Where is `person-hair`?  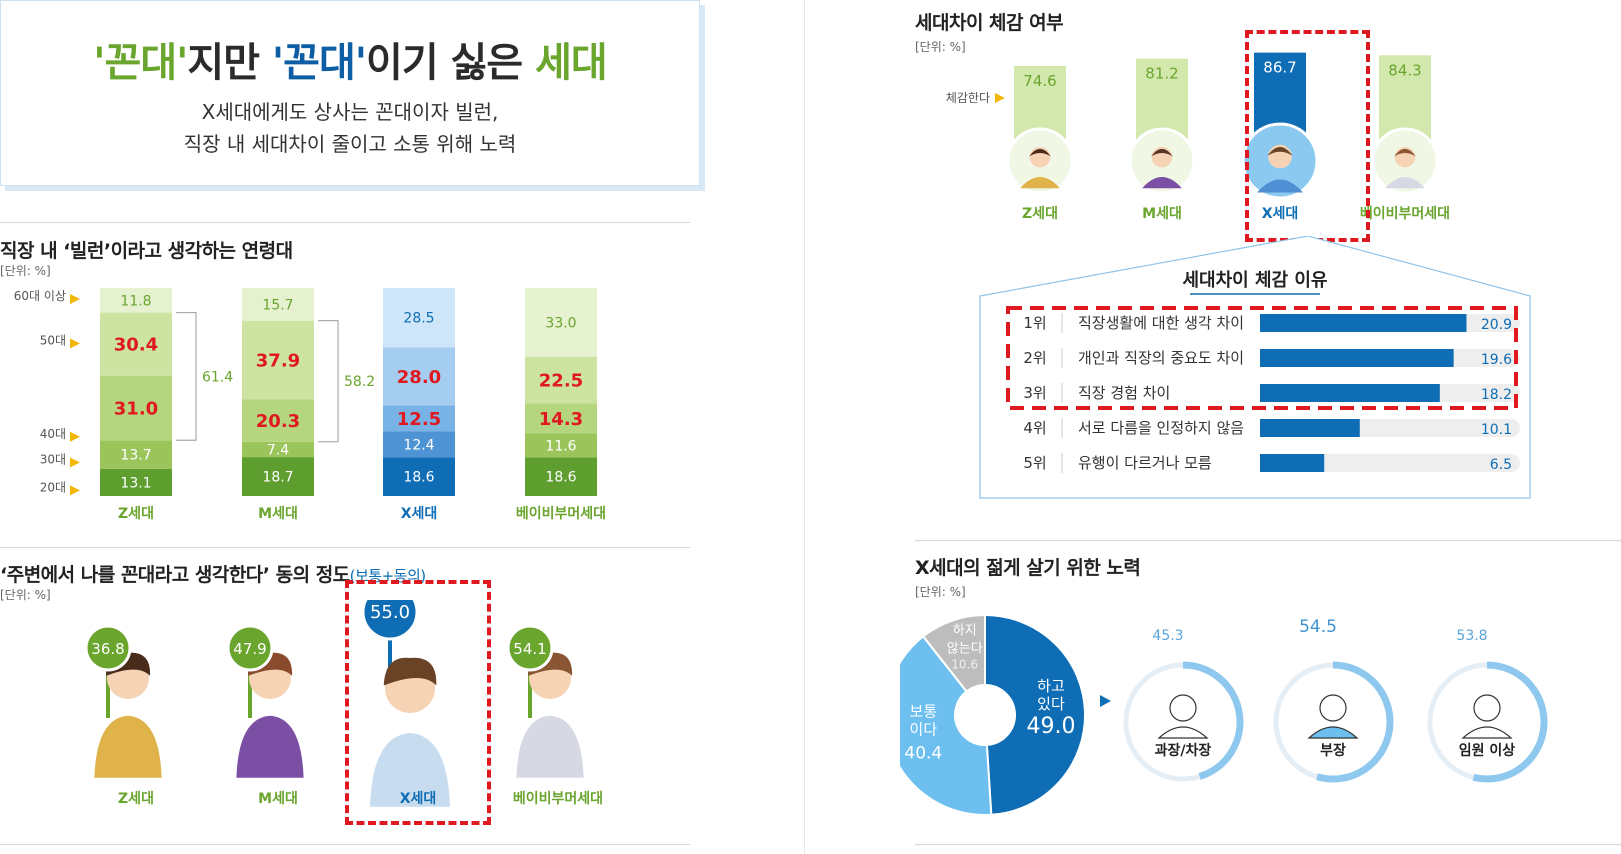
person-hair is located at coordinates (410, 671).